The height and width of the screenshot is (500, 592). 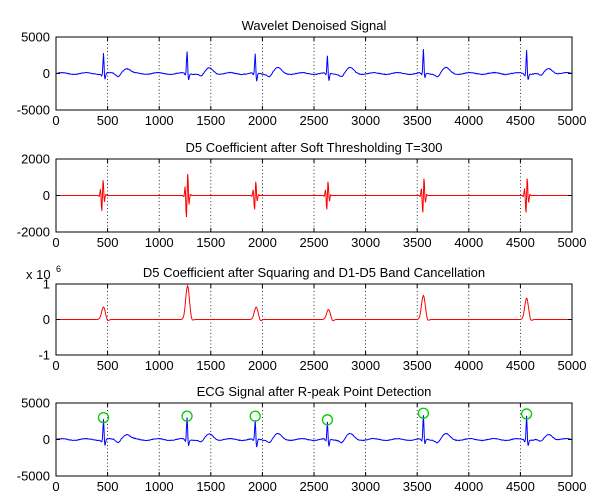 What do you see at coordinates (314, 391) in the screenshot?
I see `subplot-title: ECG Signal after R-peak Point Detection` at bounding box center [314, 391].